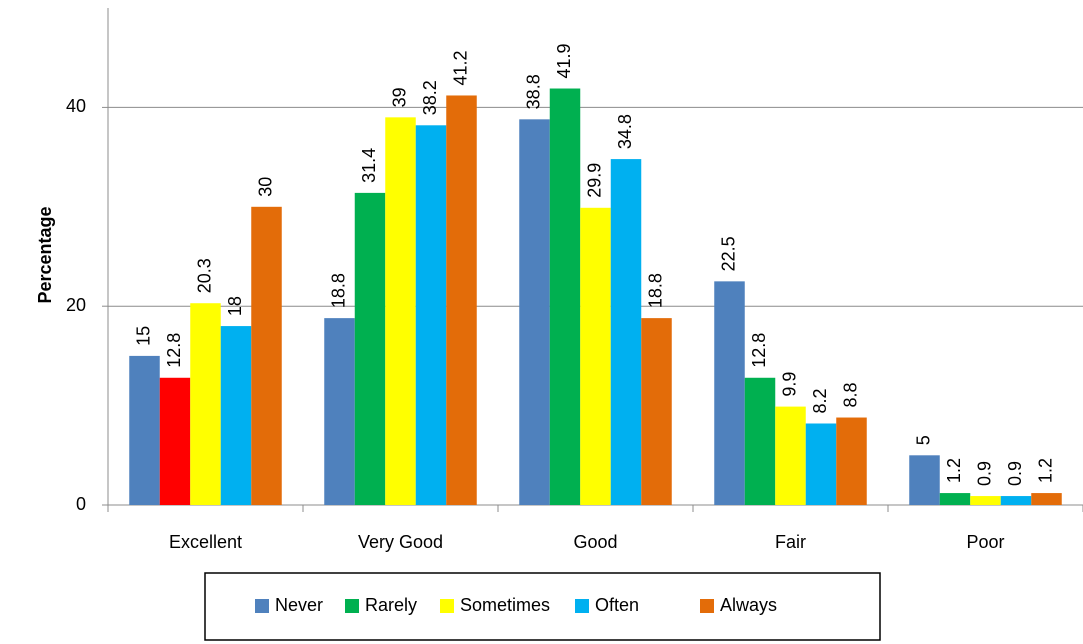  Describe the element at coordinates (850, 394) in the screenshot. I see `data-label: 8.8` at that location.